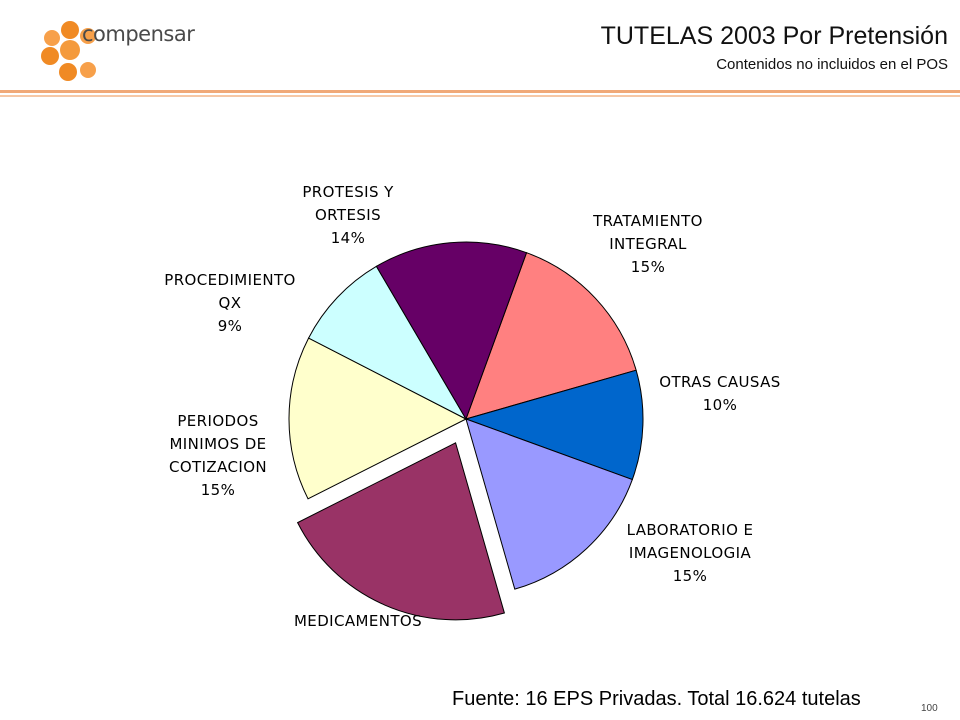 Image resolution: width=960 pixels, height=720 pixels. Describe the element at coordinates (138, 34) in the screenshot. I see `brand-name: compensar` at that location.